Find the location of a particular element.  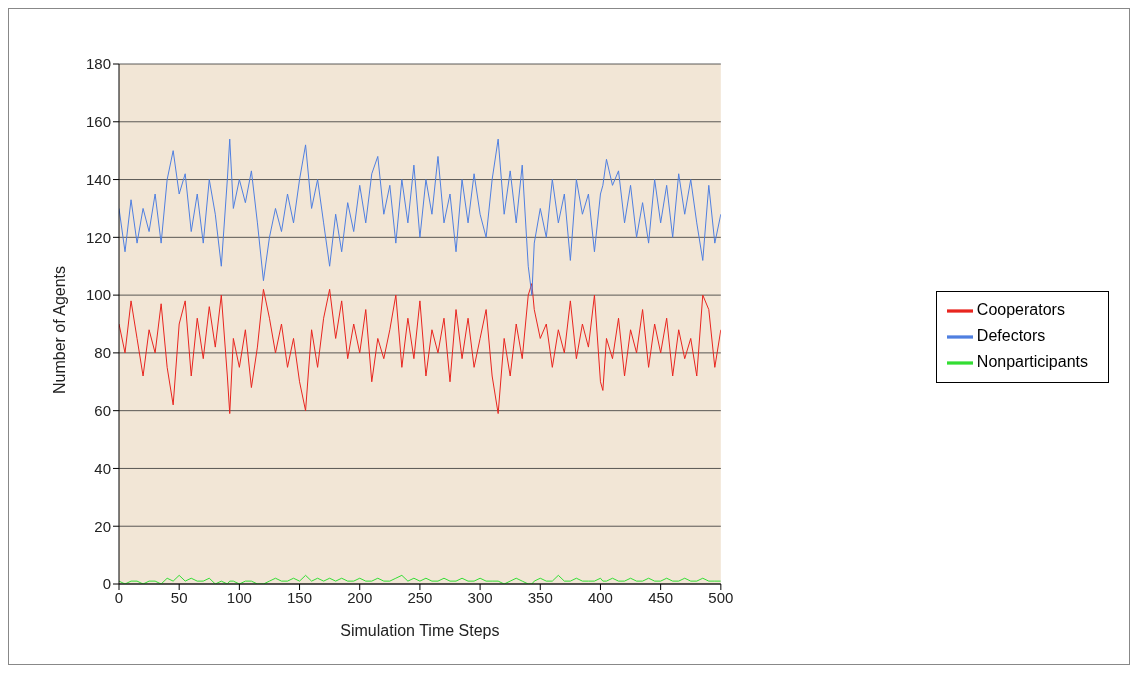

legend-label: Defectors is located at coordinates (1011, 335).